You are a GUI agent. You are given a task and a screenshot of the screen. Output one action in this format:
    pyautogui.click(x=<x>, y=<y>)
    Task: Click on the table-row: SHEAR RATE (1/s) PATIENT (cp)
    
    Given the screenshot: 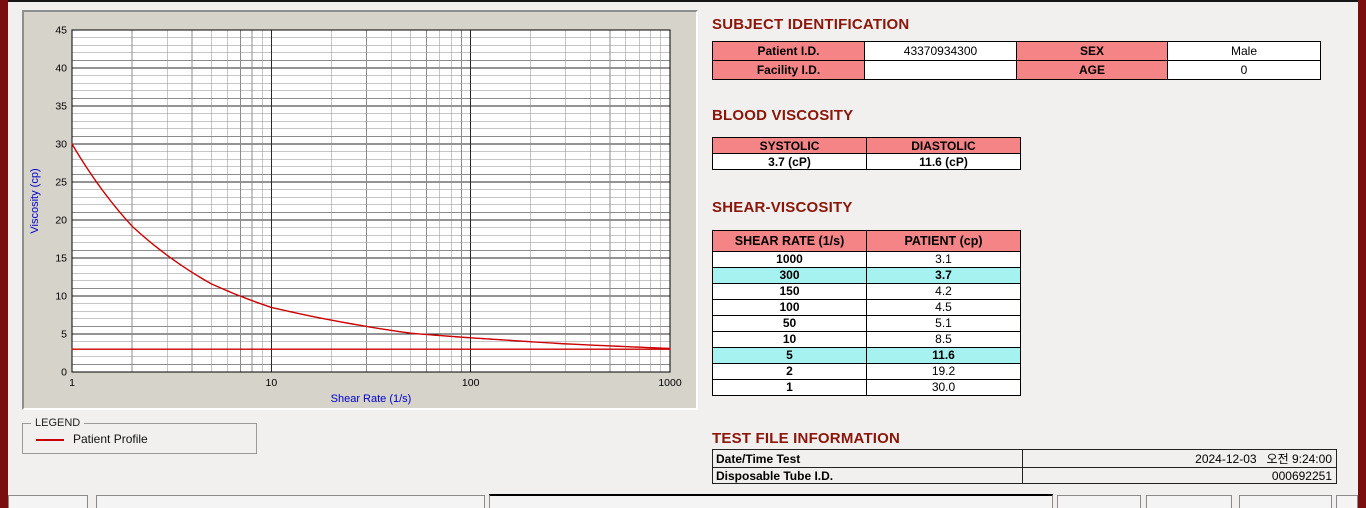 What is the action you would take?
    pyautogui.click(x=866, y=241)
    